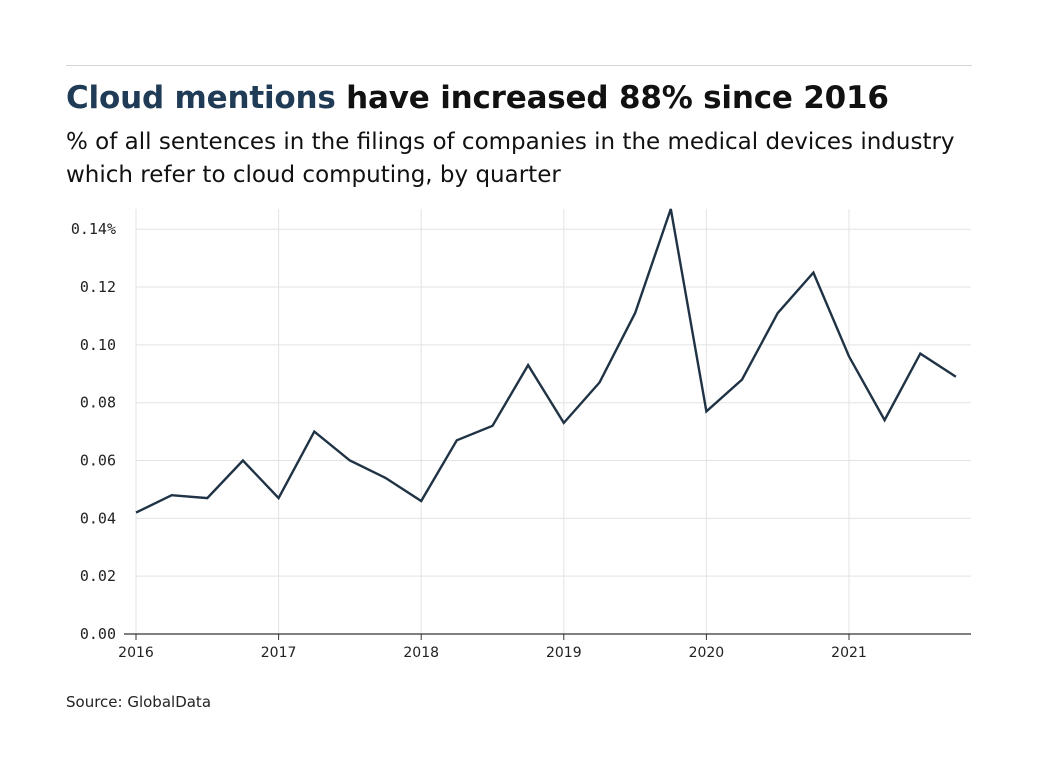 This screenshot has width=1038, height=778. I want to click on source-note: Source: GlobalData, so click(139, 702).